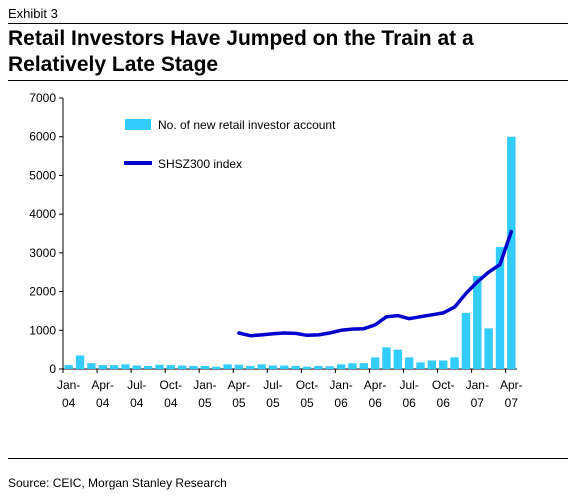 This screenshot has height=500, width=576. Describe the element at coordinates (247, 125) in the screenshot. I see `legend-bar-label: No. of new retail investor account` at that location.